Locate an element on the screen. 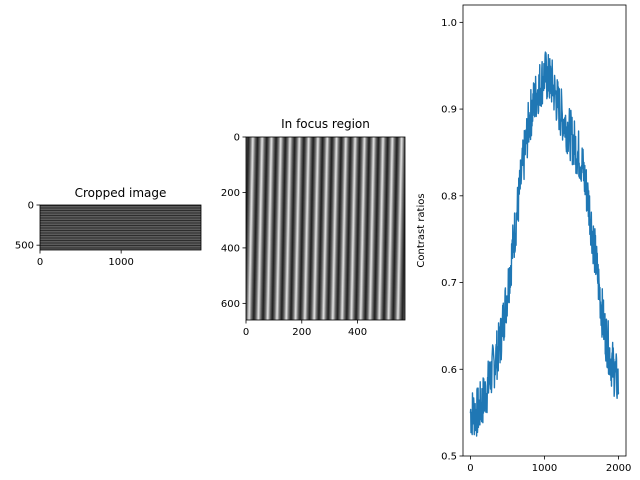  y-tick-label: 0.9 is located at coordinates (449, 110).